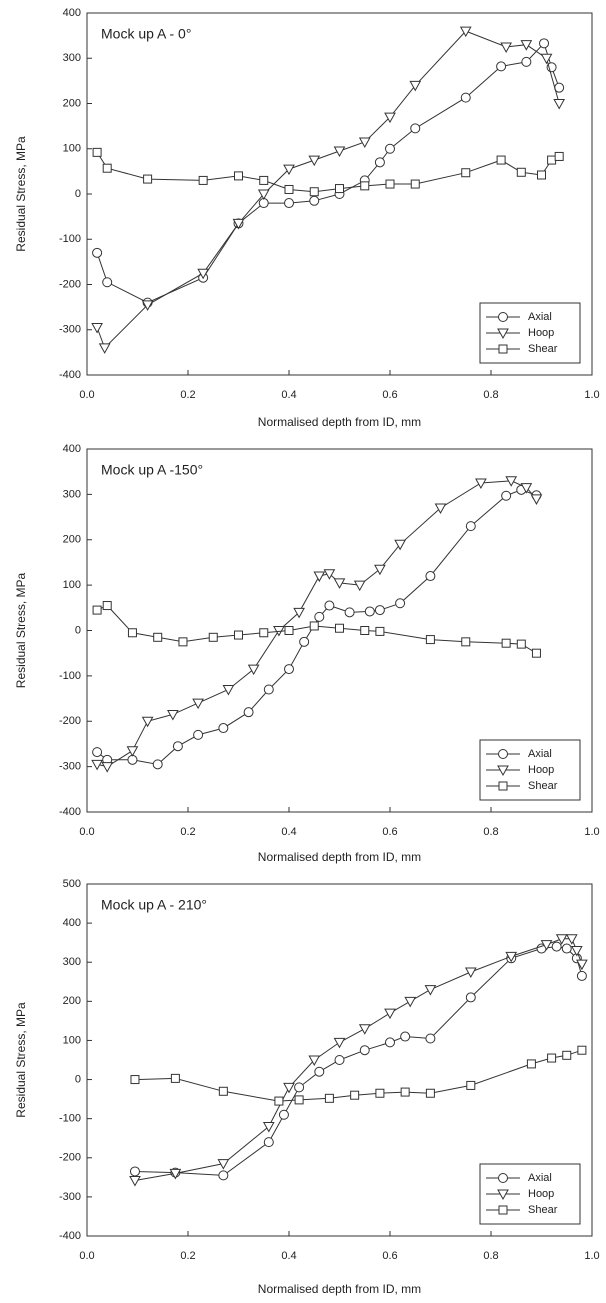 This screenshot has width=606, height=1303. I want to click on y-tick-label: -300, so click(70, 1197).